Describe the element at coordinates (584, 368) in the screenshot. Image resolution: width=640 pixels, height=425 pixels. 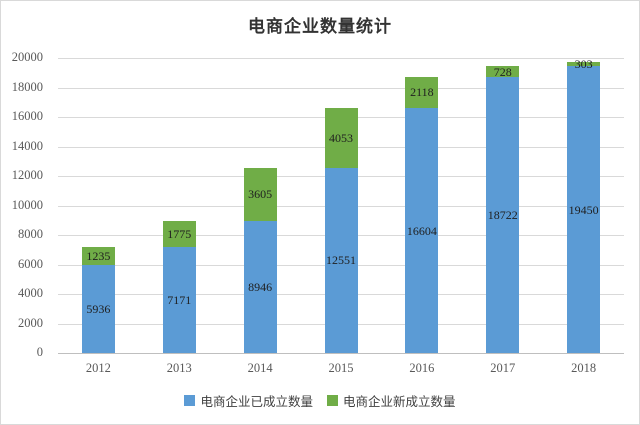
I see `x-tick-label: 2018` at that location.